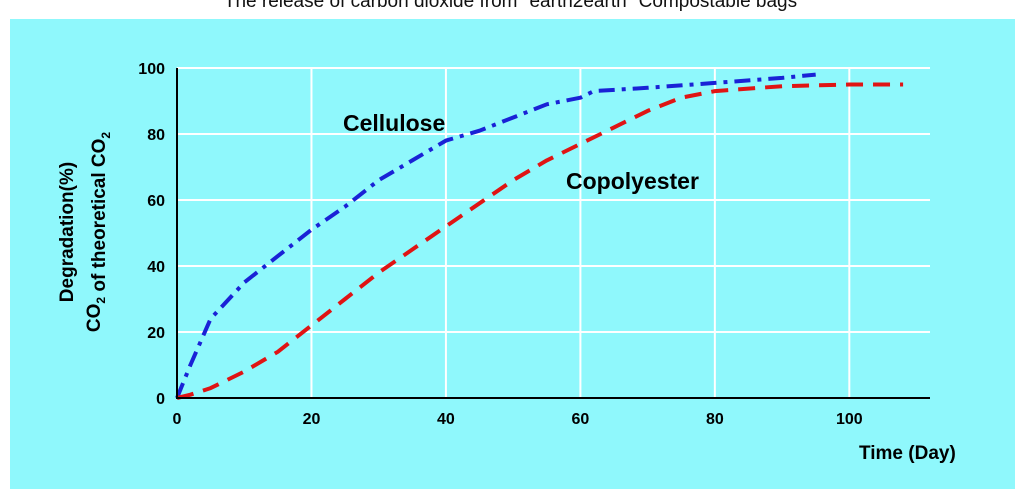  I want to click on y-axis-label-line2: CO2 of theoretical CO2, so click(98, 232).